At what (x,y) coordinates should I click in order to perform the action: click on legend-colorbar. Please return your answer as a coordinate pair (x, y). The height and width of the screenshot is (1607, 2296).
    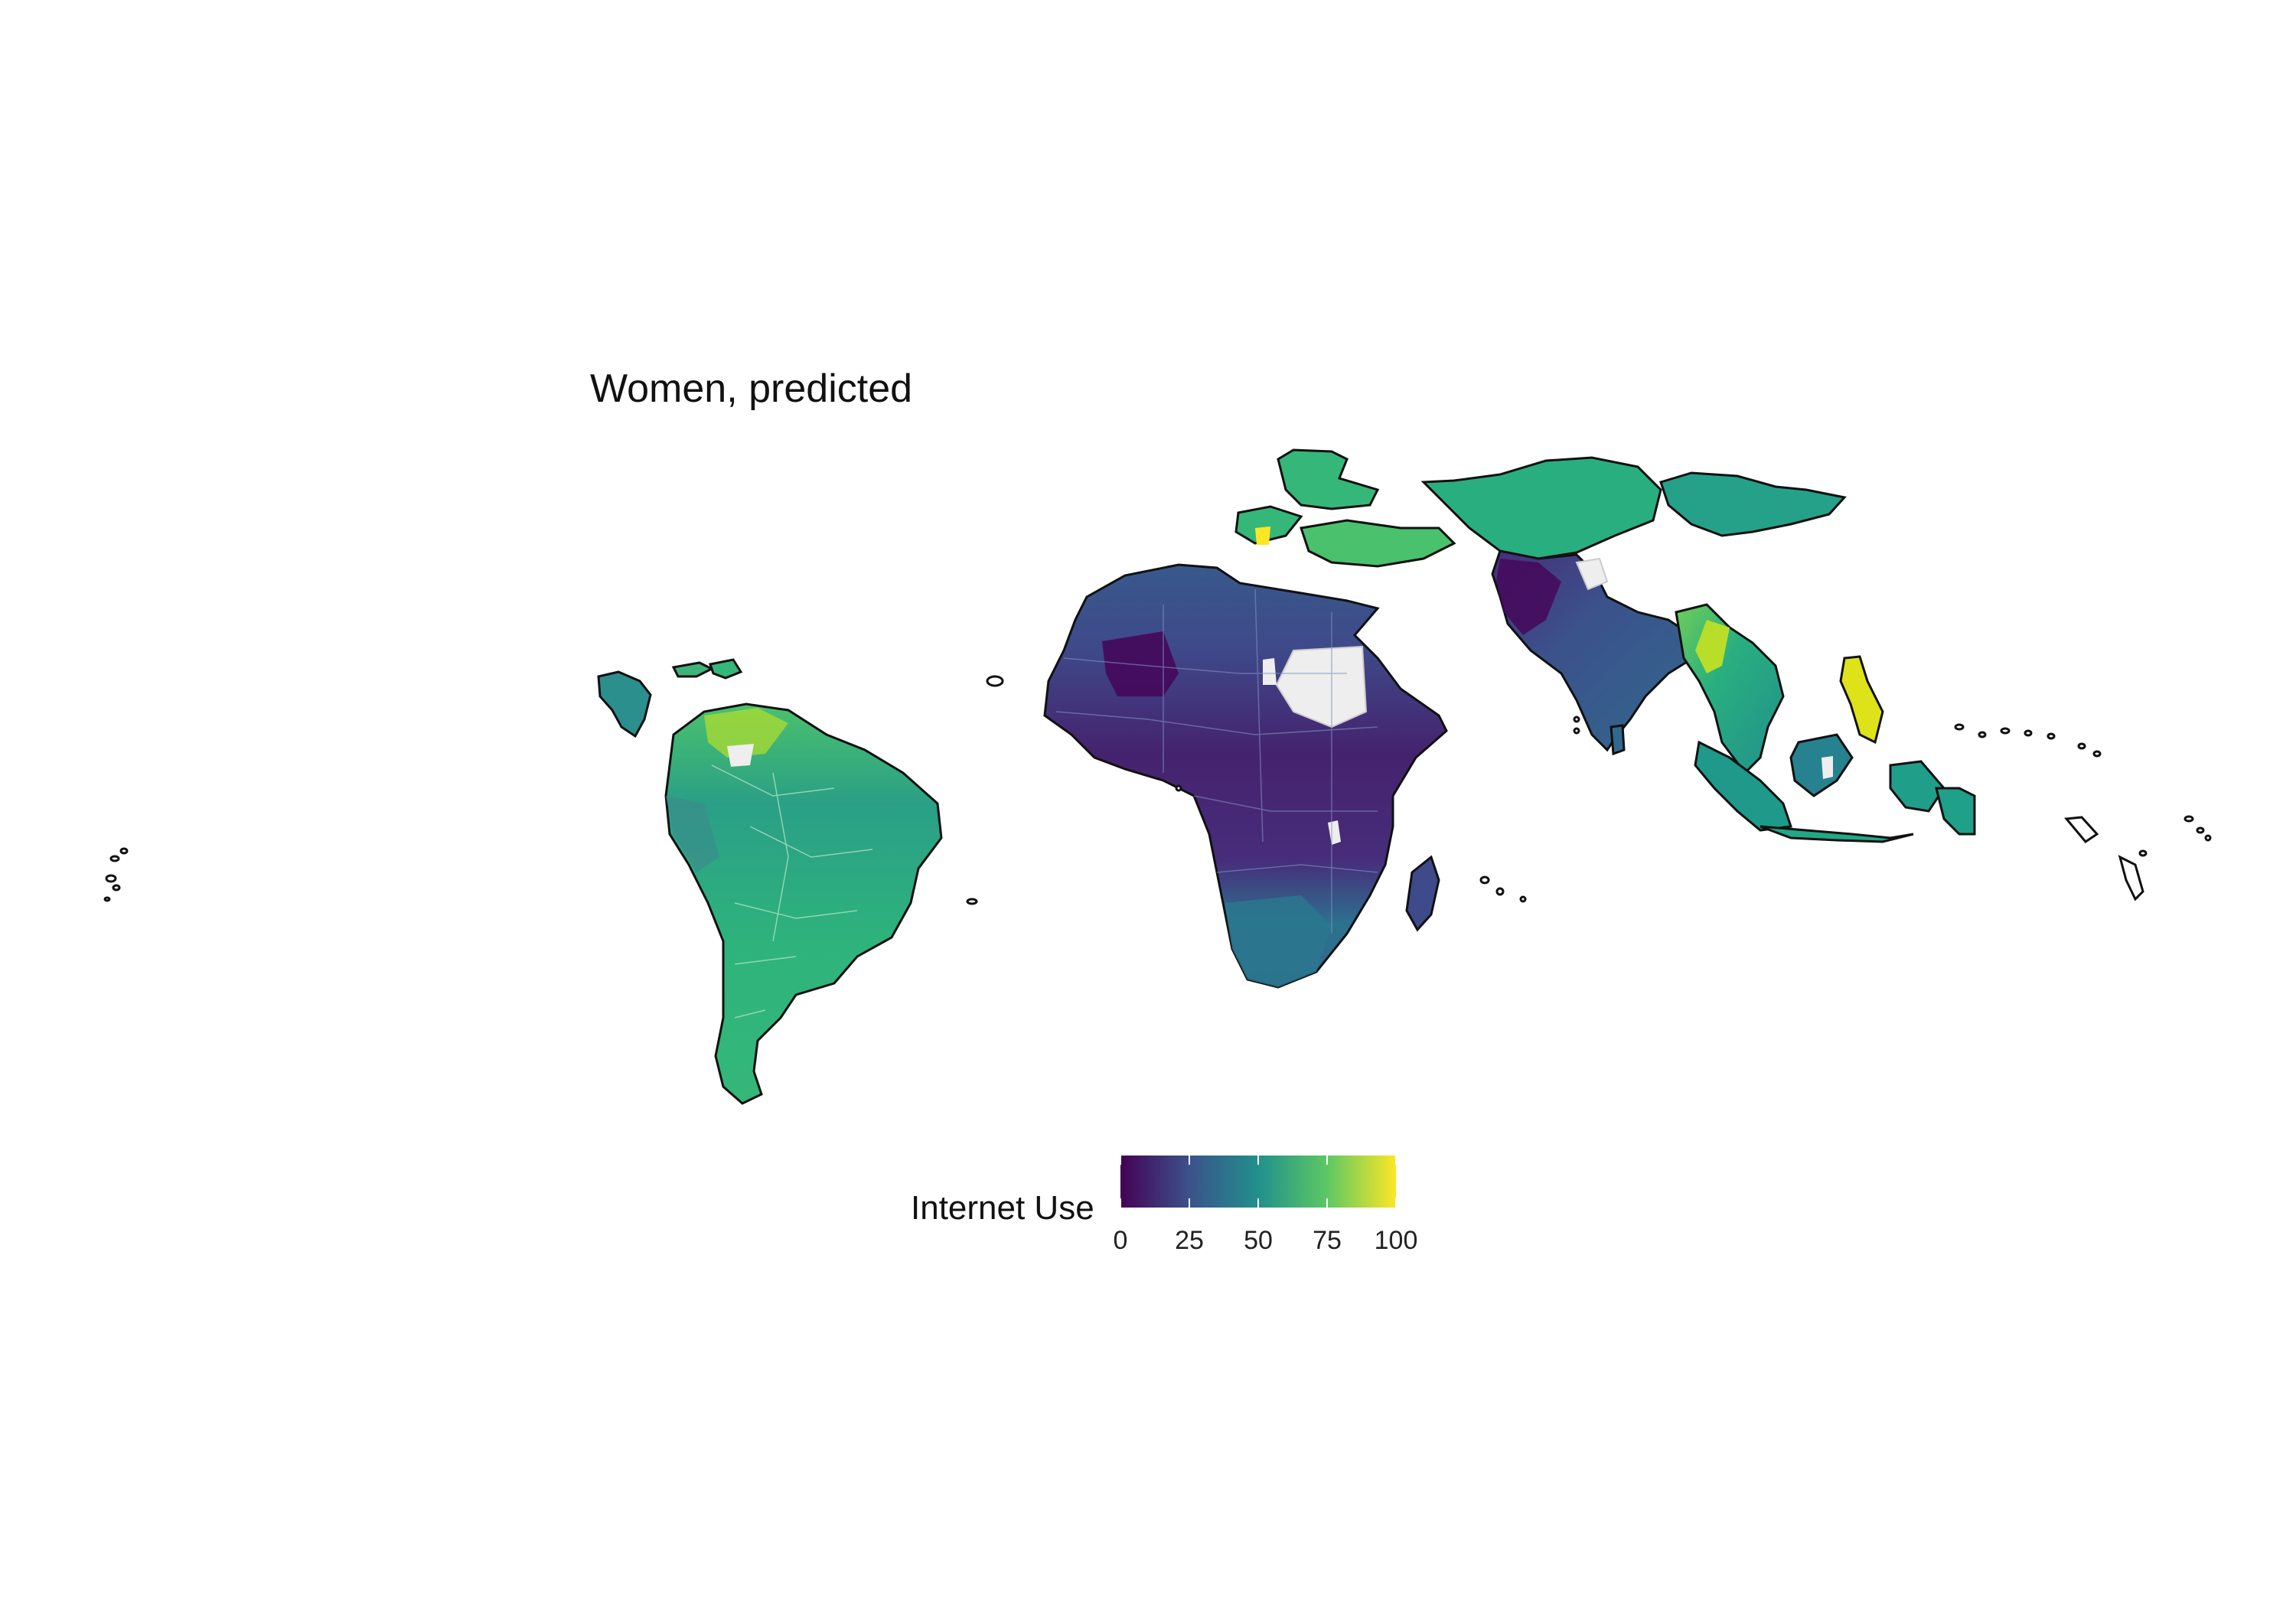
    Looking at the image, I should click on (1258, 1182).